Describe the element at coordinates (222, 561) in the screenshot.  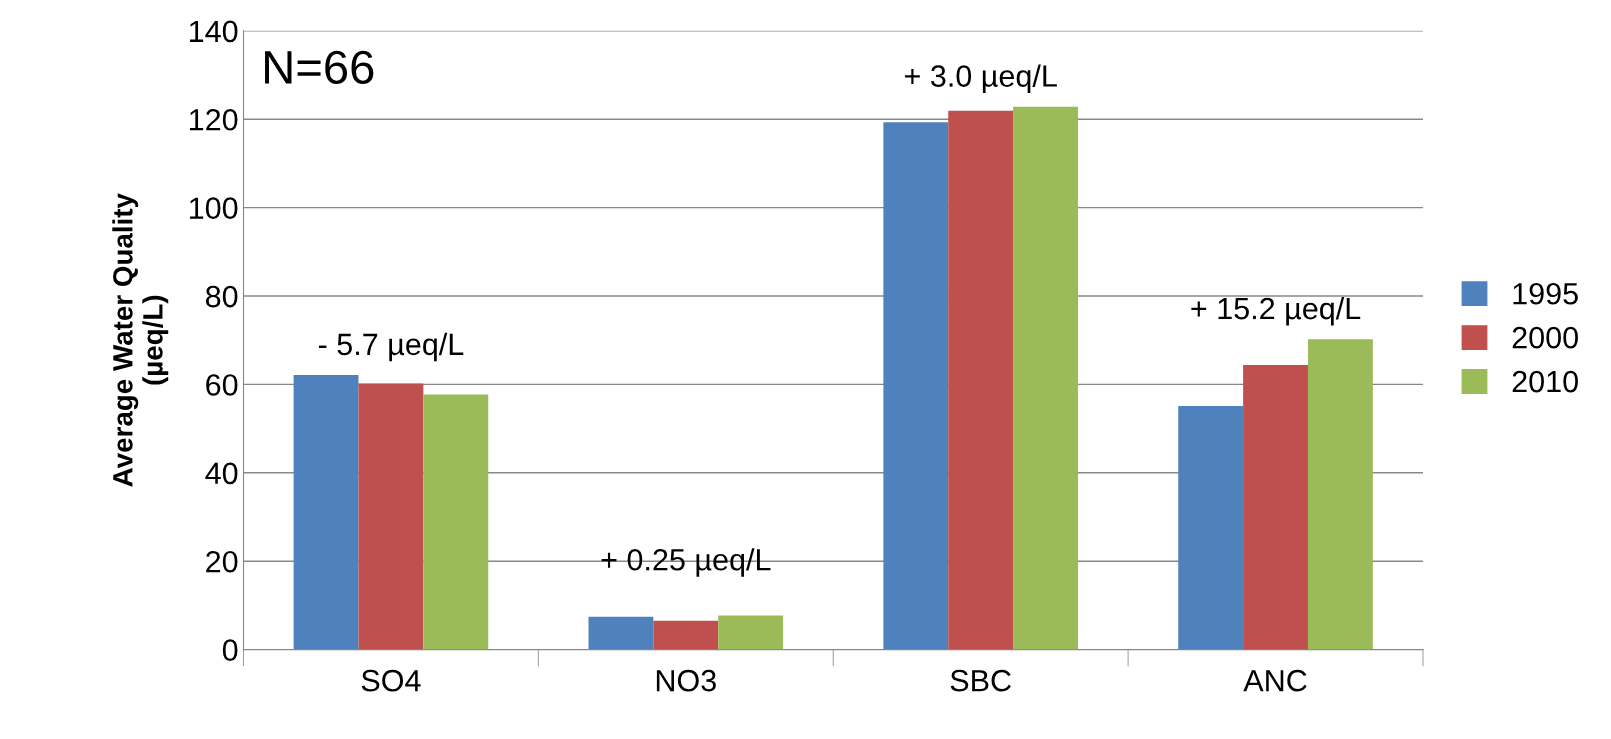
I see `y-tick-label: 20` at that location.